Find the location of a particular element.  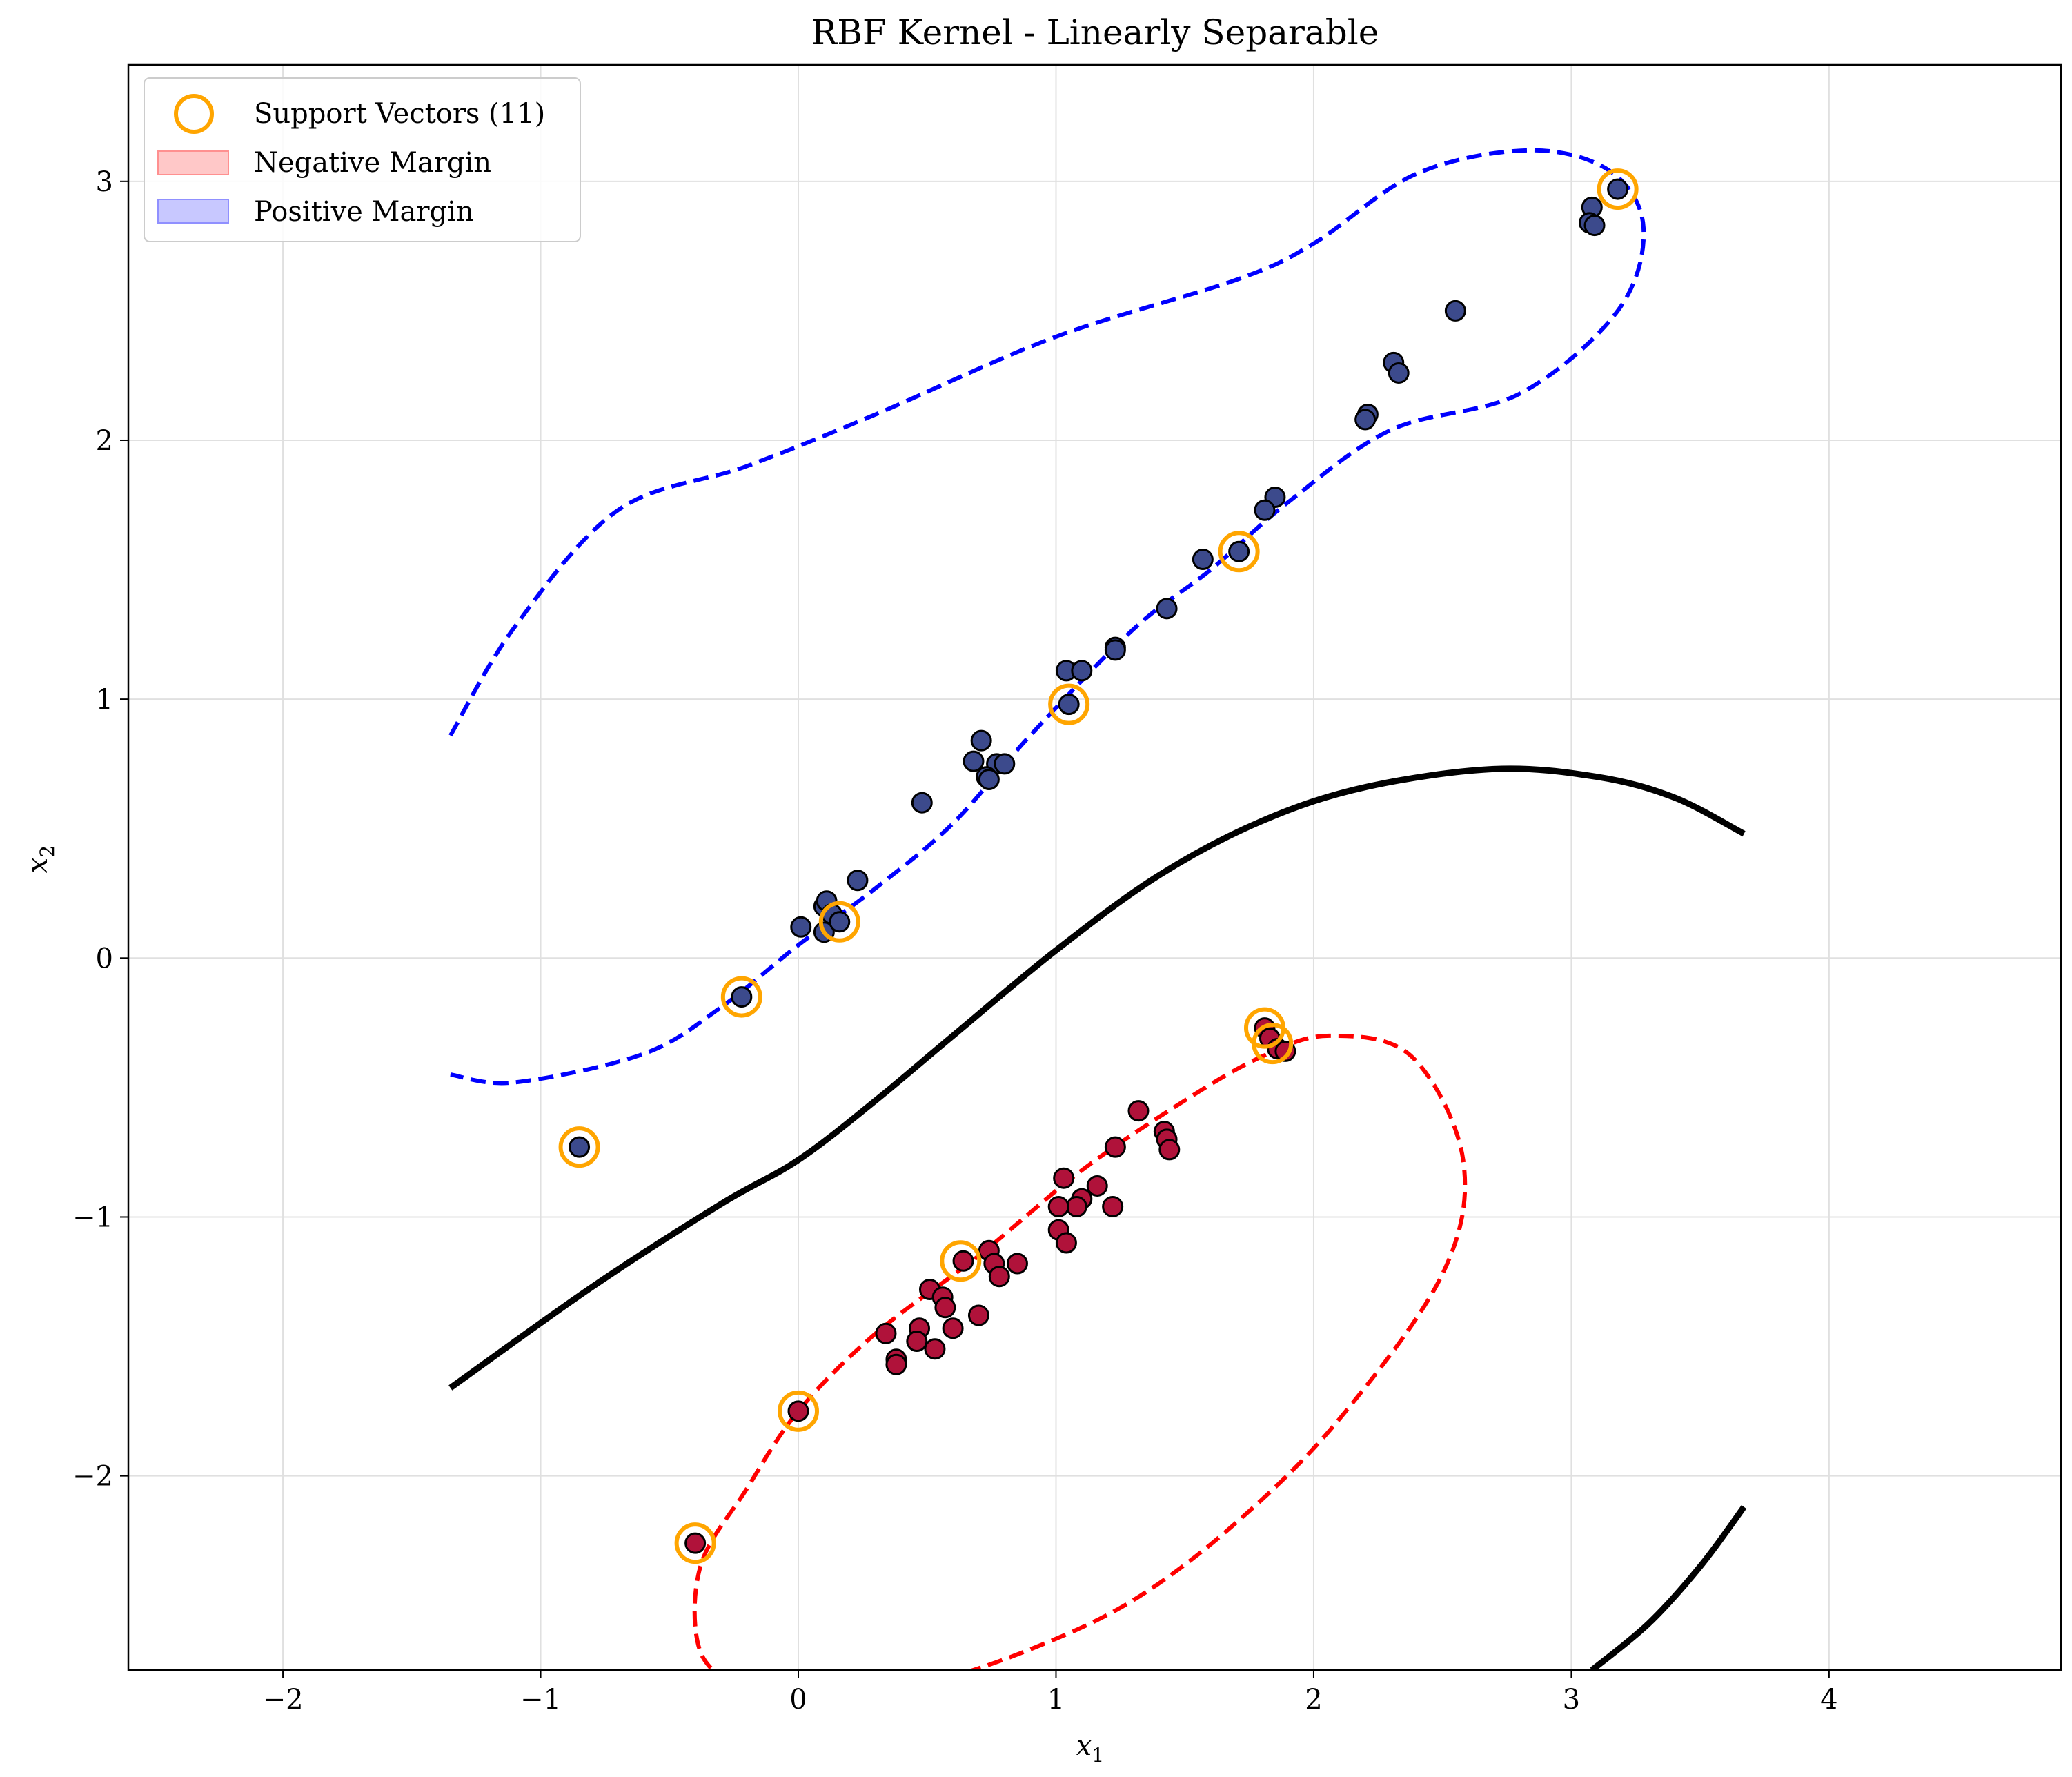

y-tick-label: −1 is located at coordinates (92, 1217).